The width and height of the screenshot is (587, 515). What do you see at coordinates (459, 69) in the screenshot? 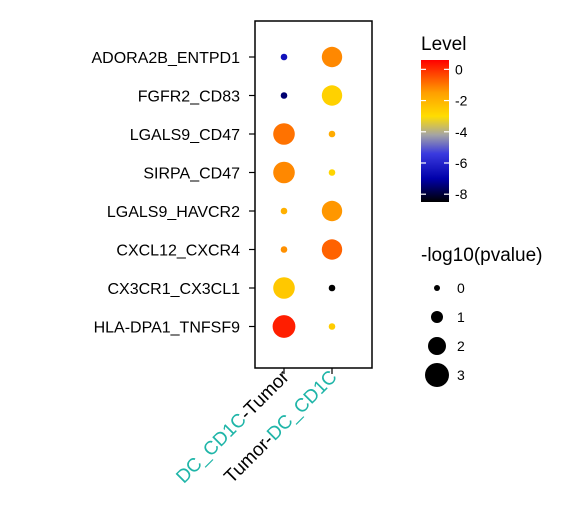
I see `color-legend-label: 0` at bounding box center [459, 69].